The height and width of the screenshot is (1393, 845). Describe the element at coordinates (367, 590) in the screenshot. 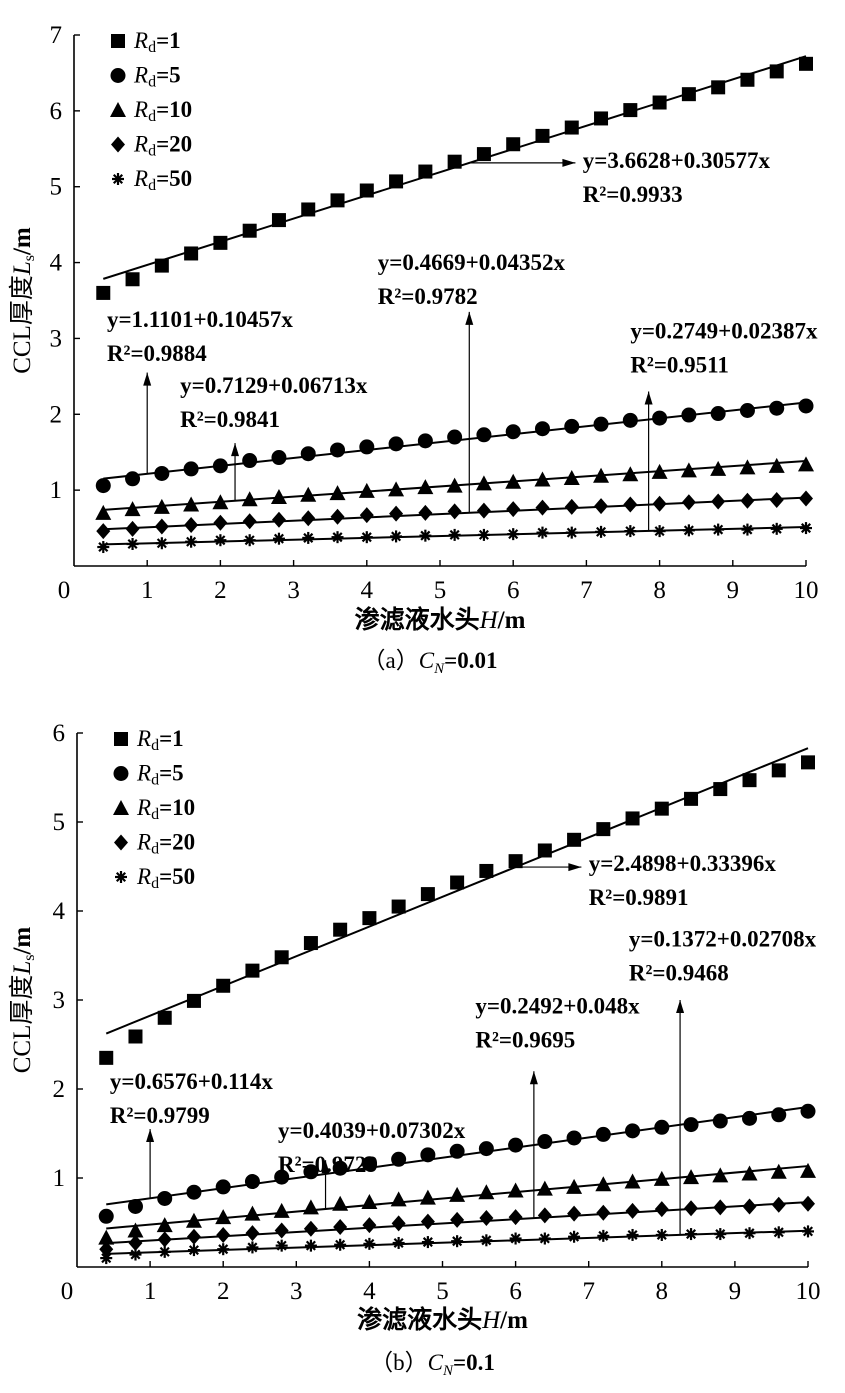

I see `x-tick-label: 4` at that location.